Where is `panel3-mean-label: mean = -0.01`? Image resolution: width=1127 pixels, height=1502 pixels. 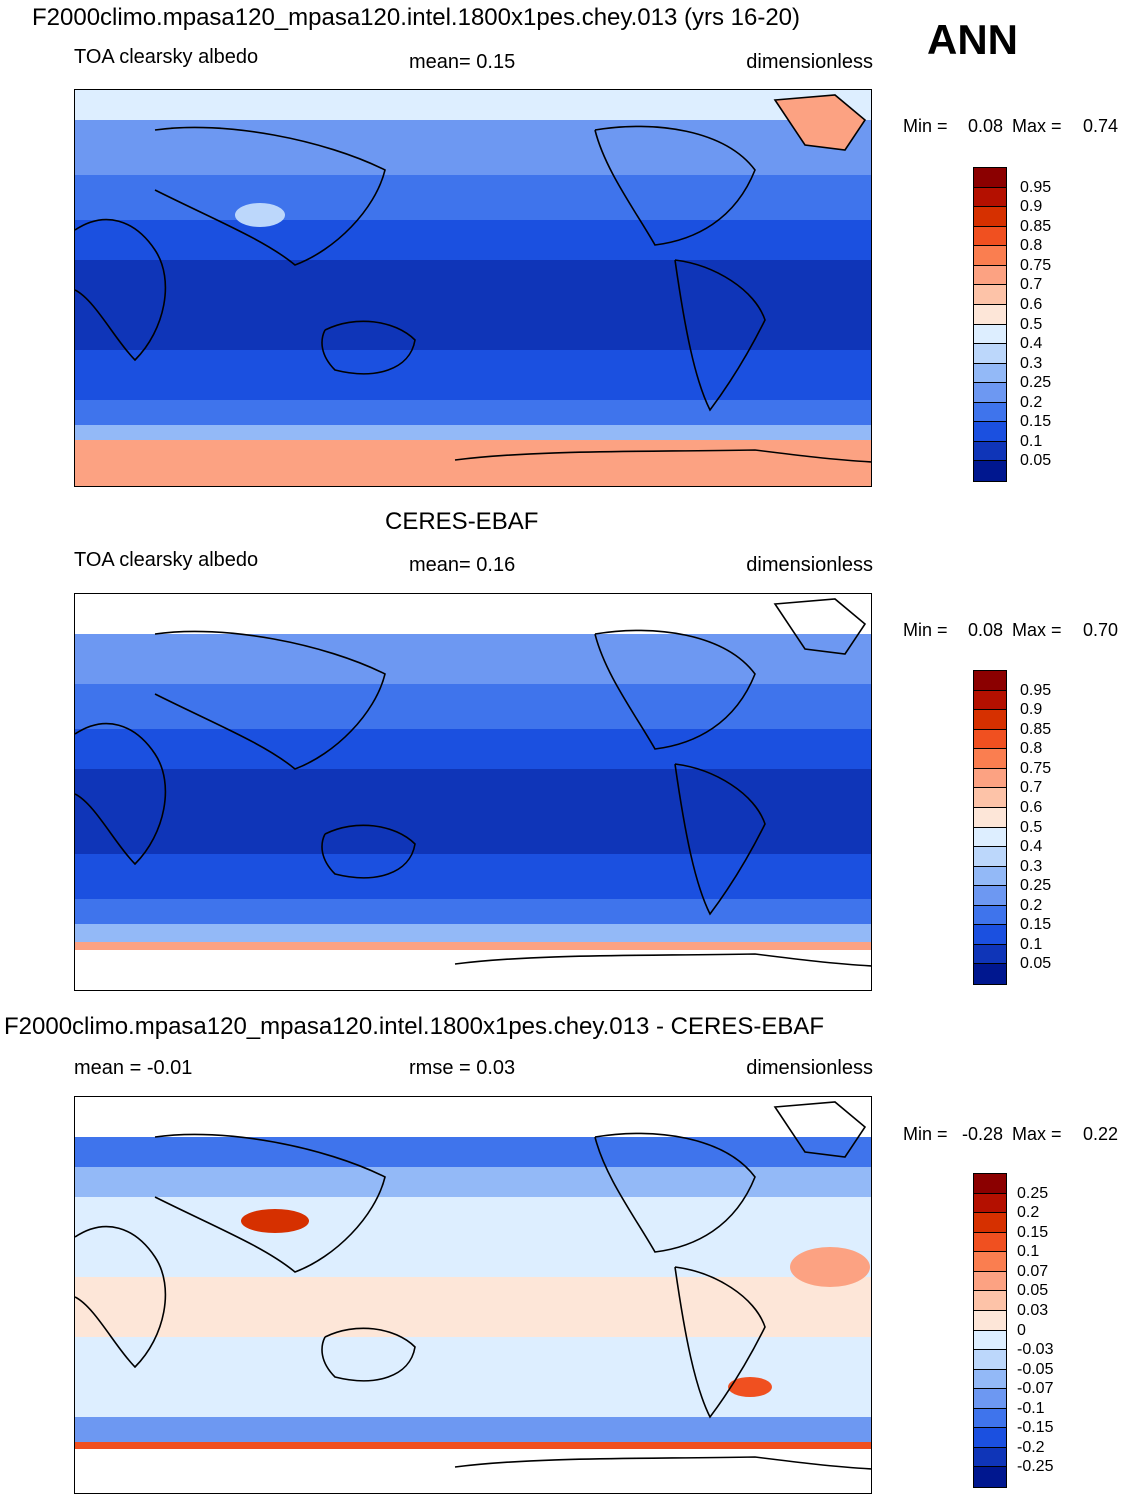 panel3-mean-label: mean = -0.01 is located at coordinates (133, 1068).